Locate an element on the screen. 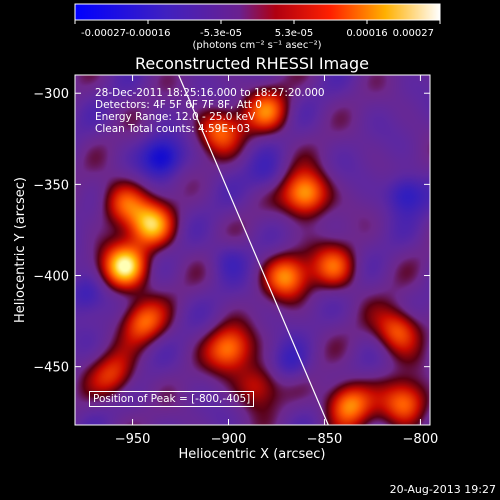 The width and height of the screenshot is (500, 500). info-clean-counts: Clean Total counts: 4.59E+03 is located at coordinates (173, 129).